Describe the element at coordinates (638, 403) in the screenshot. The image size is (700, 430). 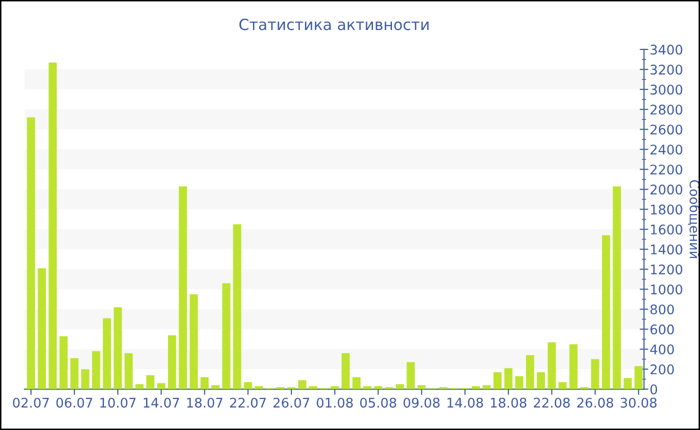
I see `x-tick-label: 30.08` at that location.